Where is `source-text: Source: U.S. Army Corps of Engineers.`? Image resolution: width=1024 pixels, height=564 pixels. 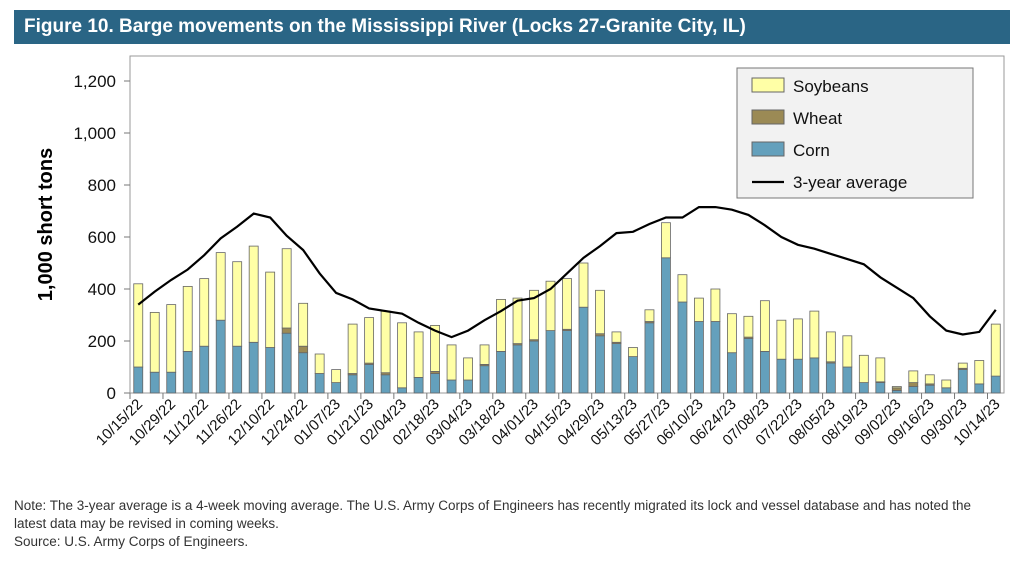
source-text: Source: U.S. Army Corps of Engineers. is located at coordinates (131, 541).